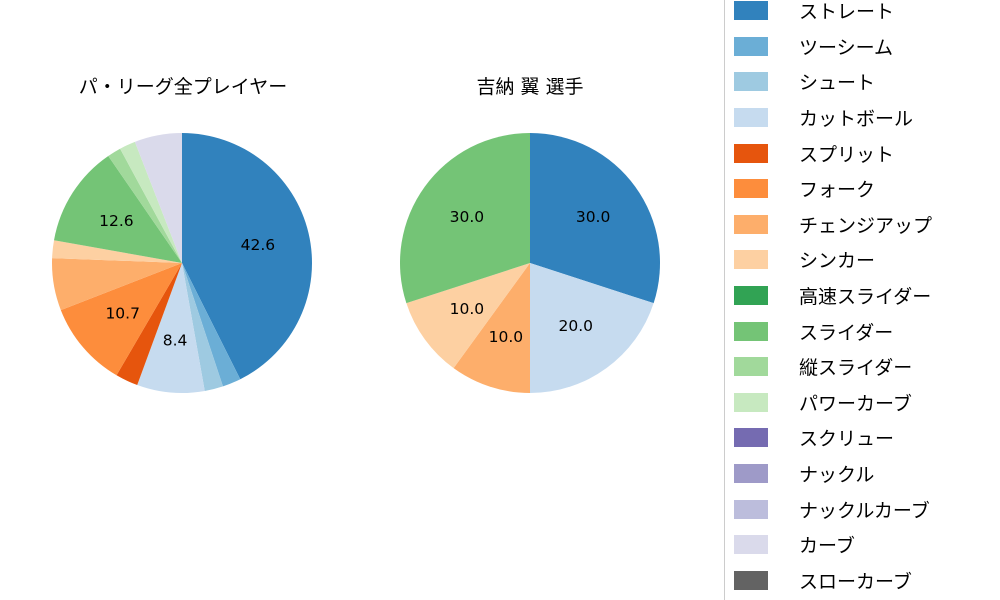 The width and height of the screenshot is (1000, 600). I want to click on legend-label: フォーク, so click(837, 190).